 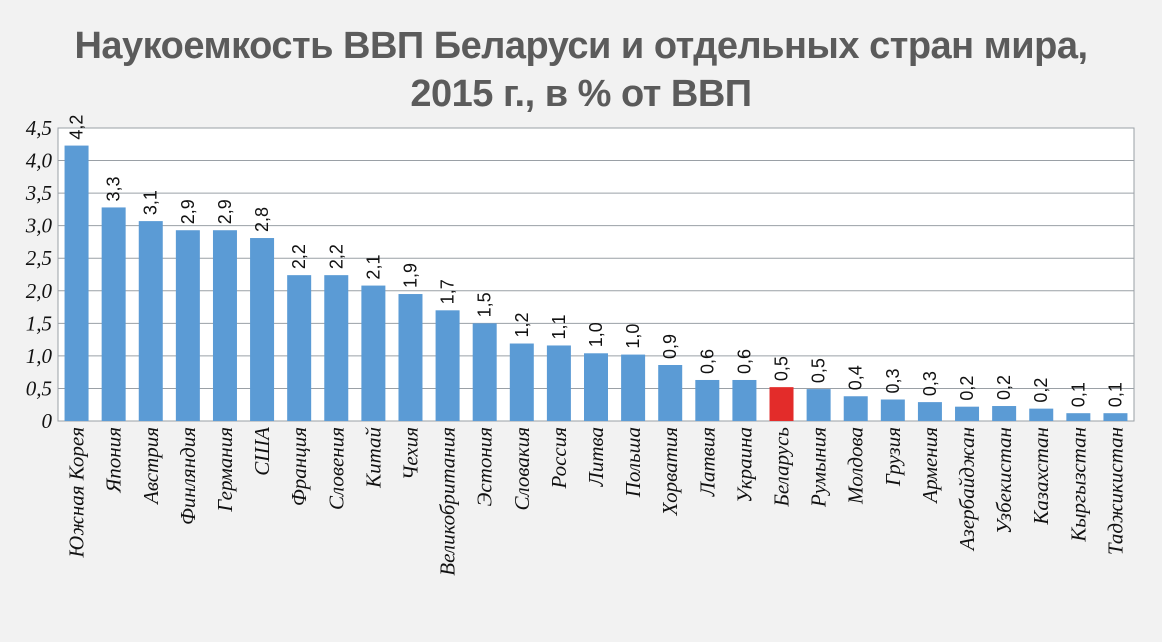 I want to click on data-label: 0,4, so click(x=856, y=377).